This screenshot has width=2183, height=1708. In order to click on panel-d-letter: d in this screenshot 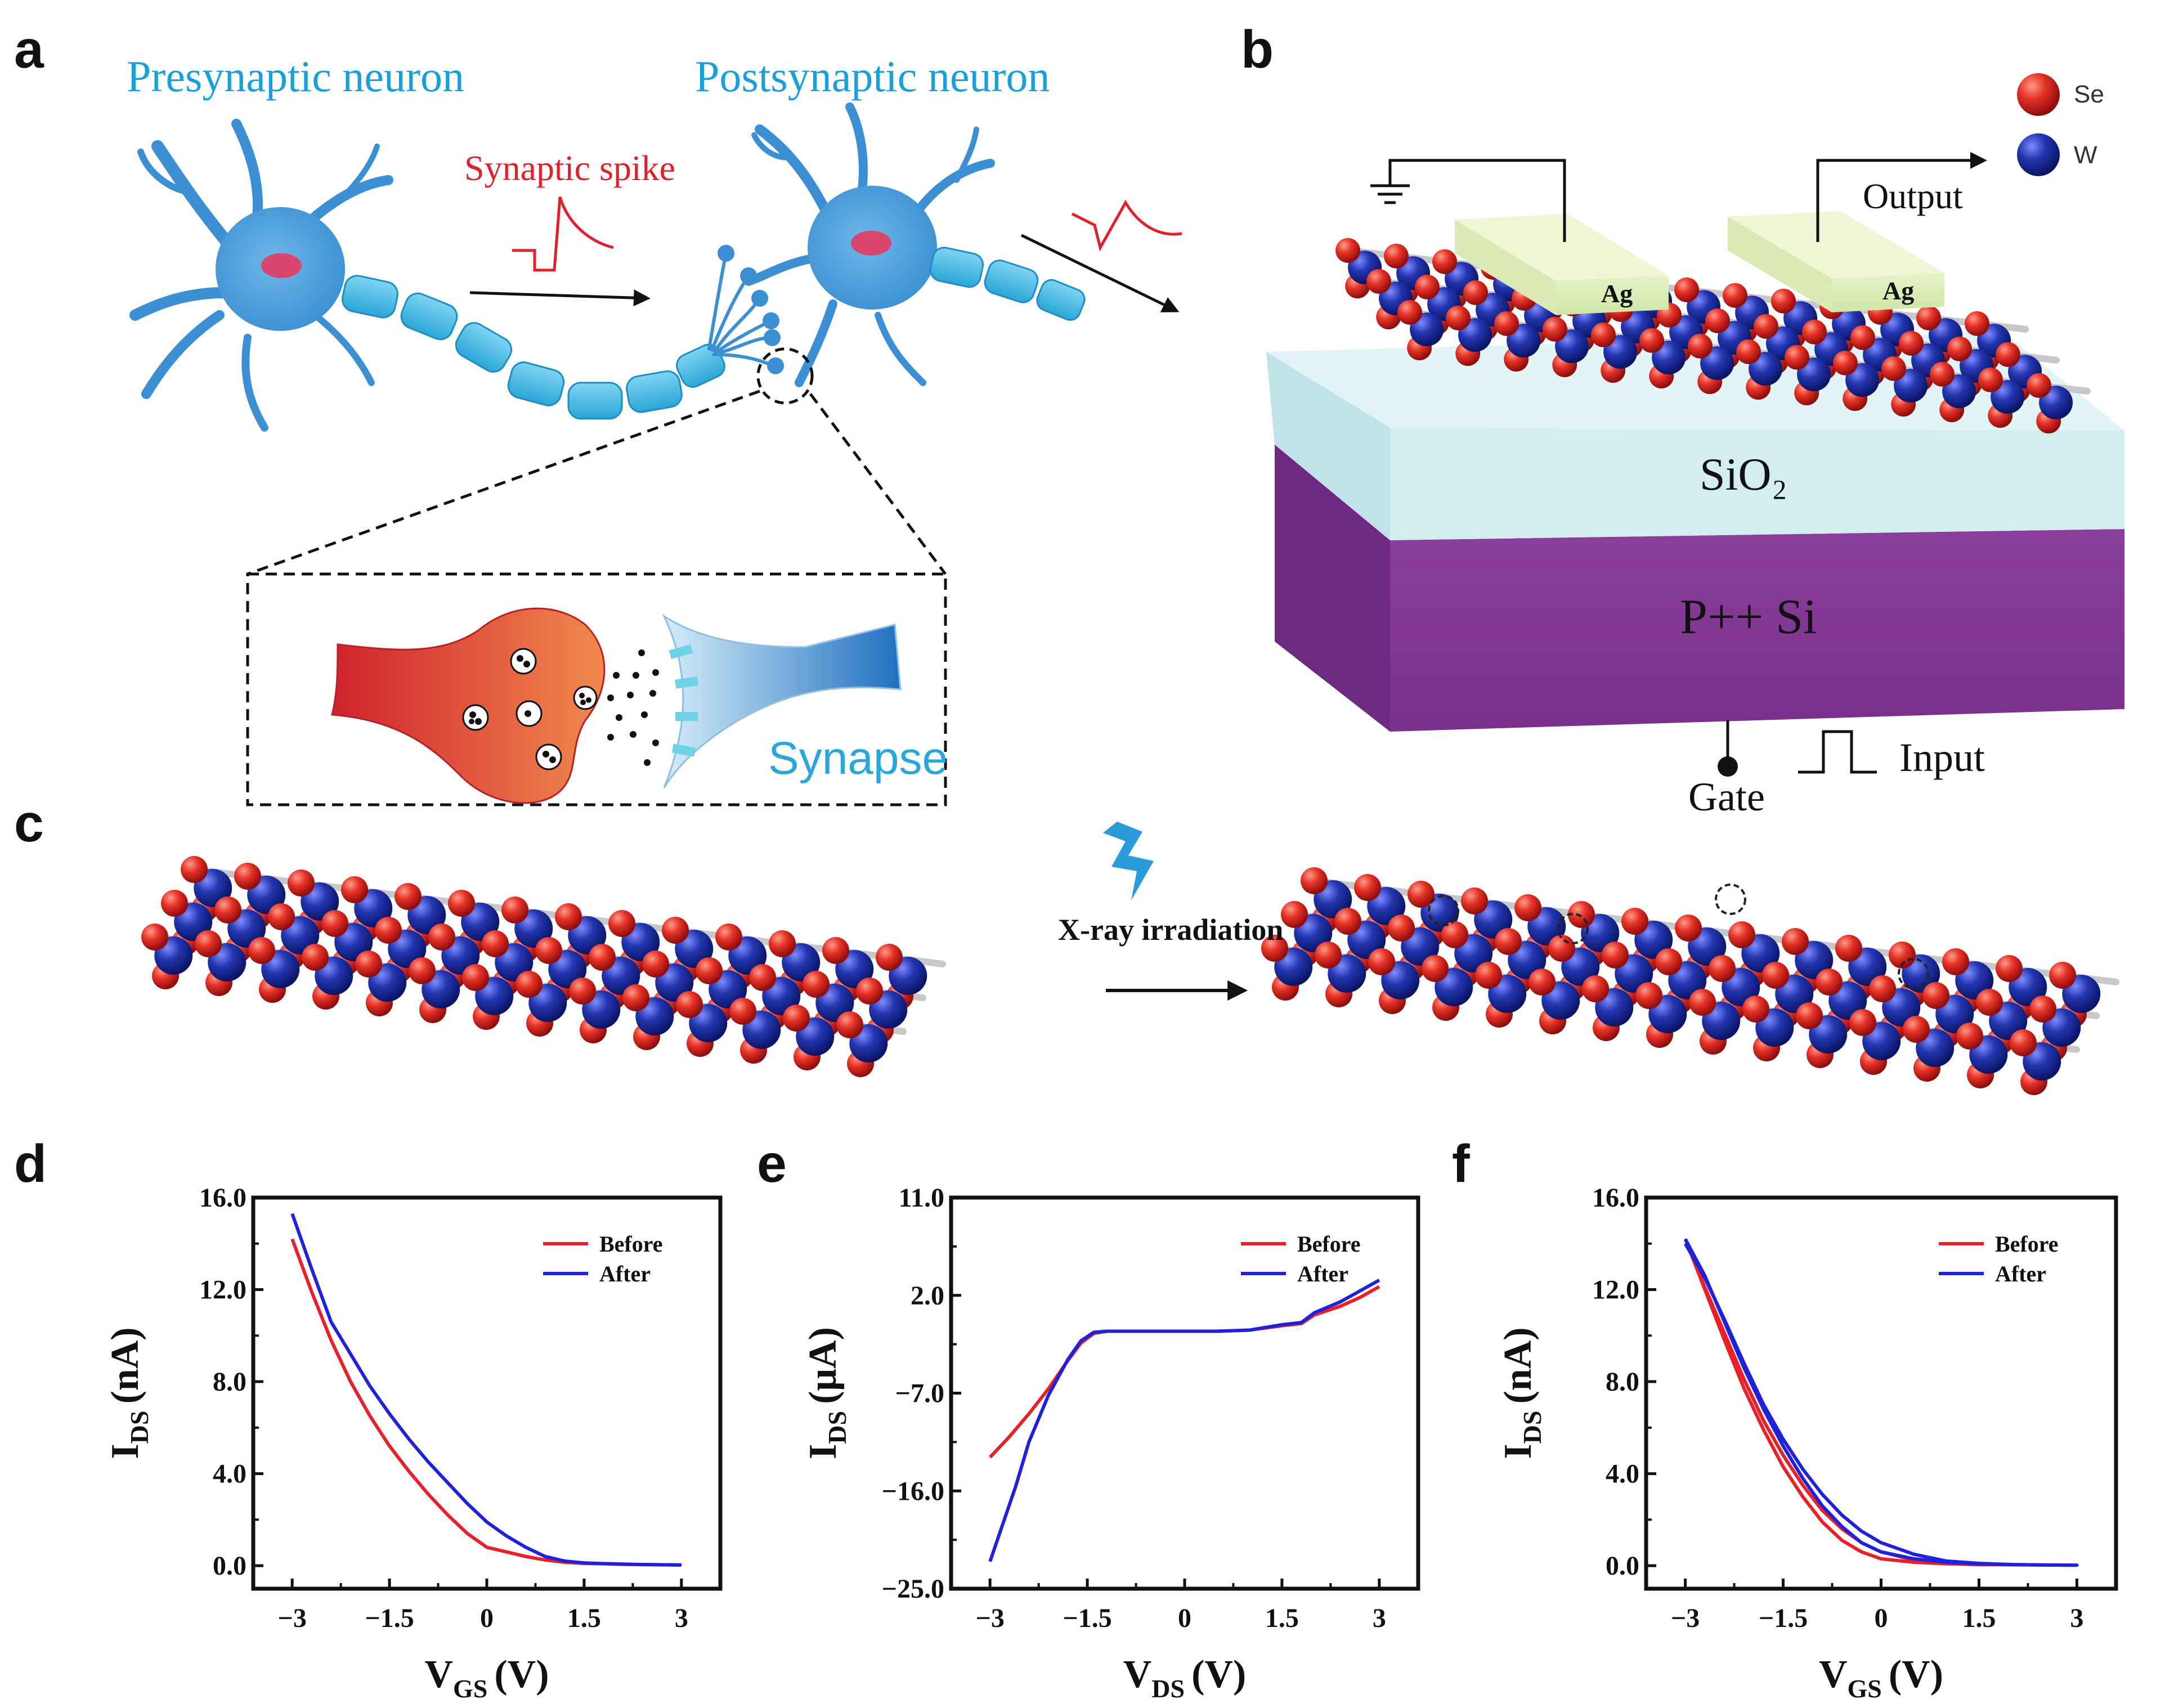, I will do `click(30, 1164)`.